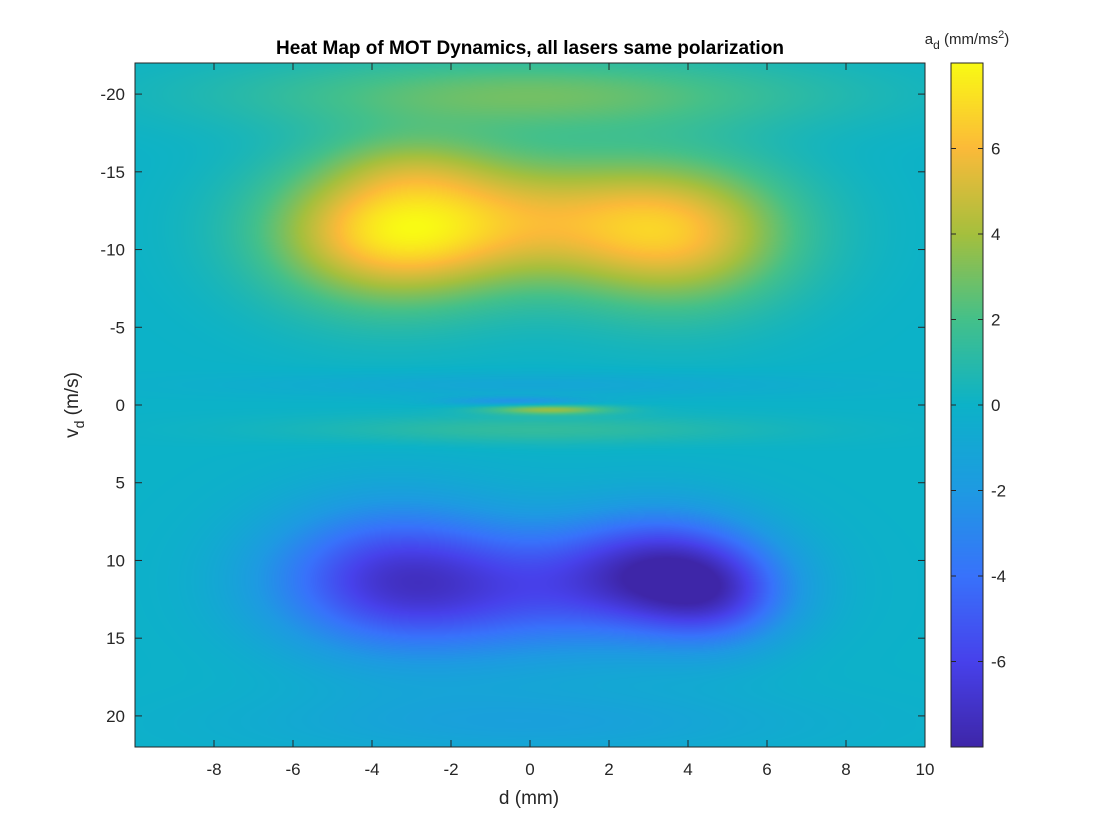 Image resolution: width=1120 pixels, height=840 pixels. Describe the element at coordinates (925, 769) in the screenshot. I see `x-tick-label: 10` at that location.